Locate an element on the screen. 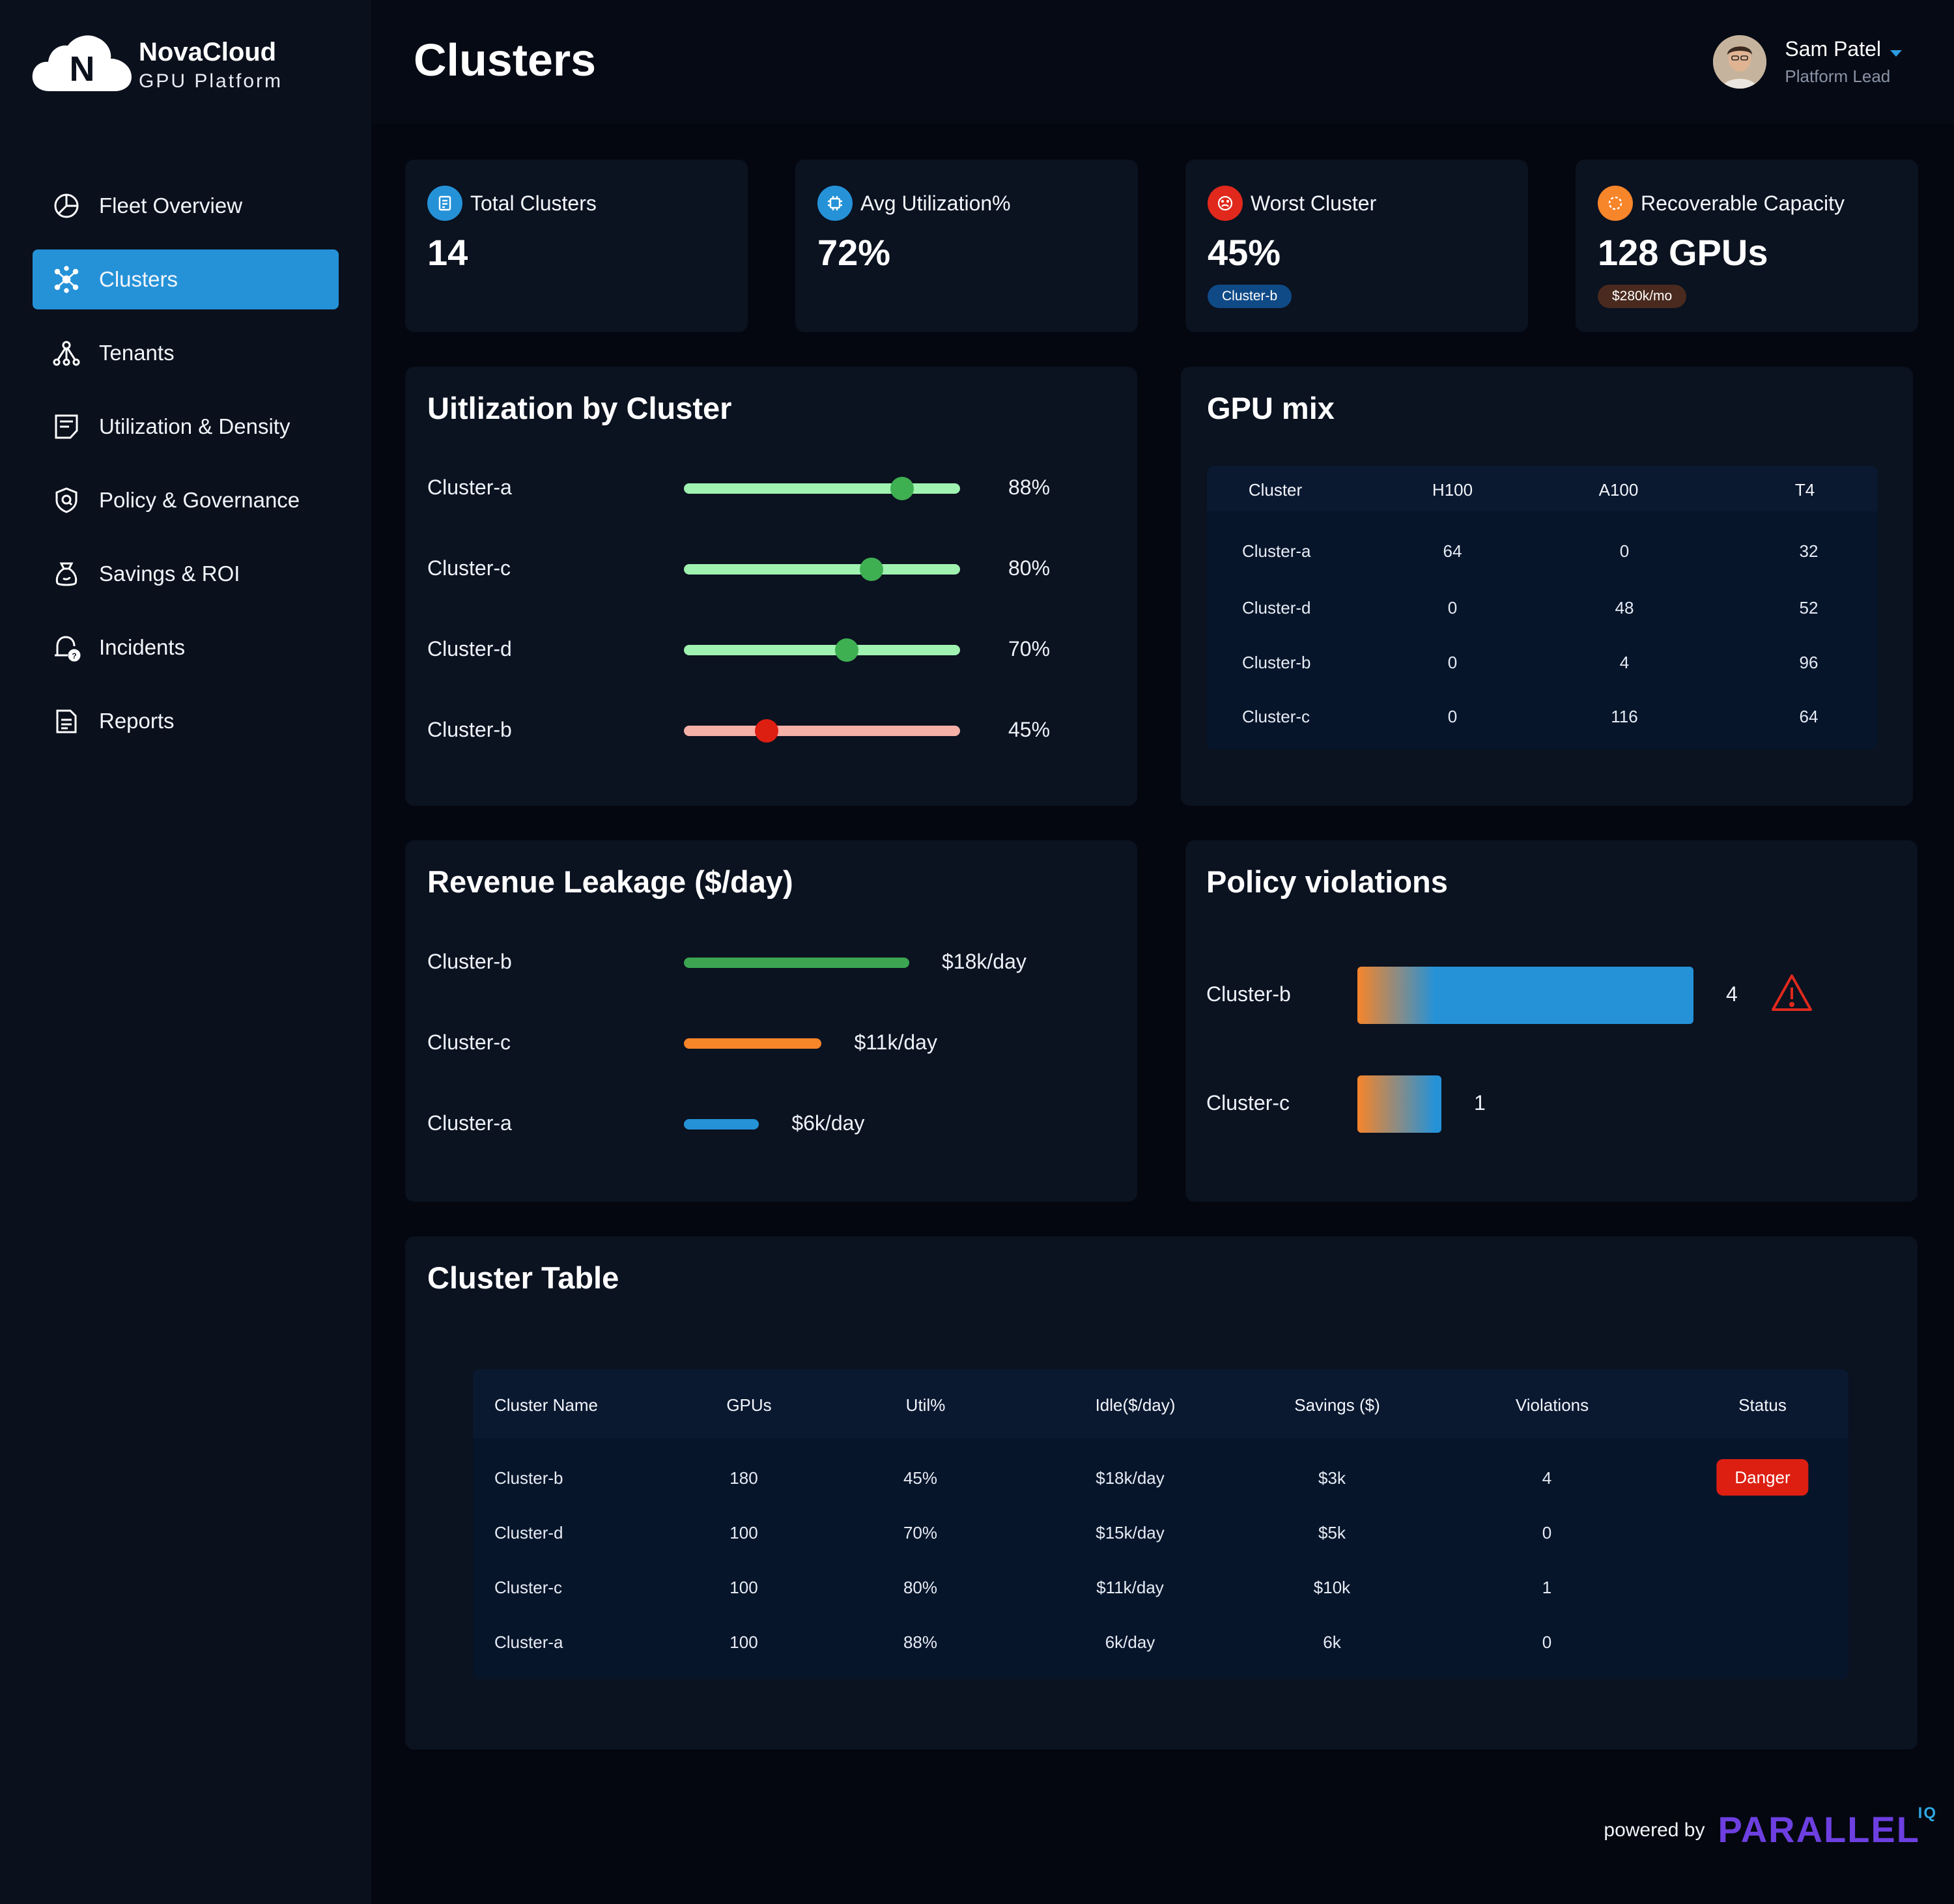 This screenshot has width=1954, height=1904. server-icon is located at coordinates (444, 204).